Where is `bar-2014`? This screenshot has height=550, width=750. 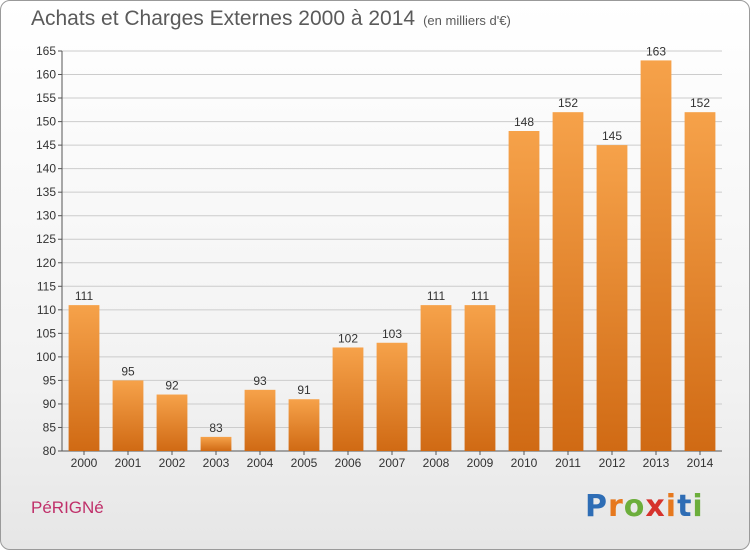 bar-2014 is located at coordinates (700, 282).